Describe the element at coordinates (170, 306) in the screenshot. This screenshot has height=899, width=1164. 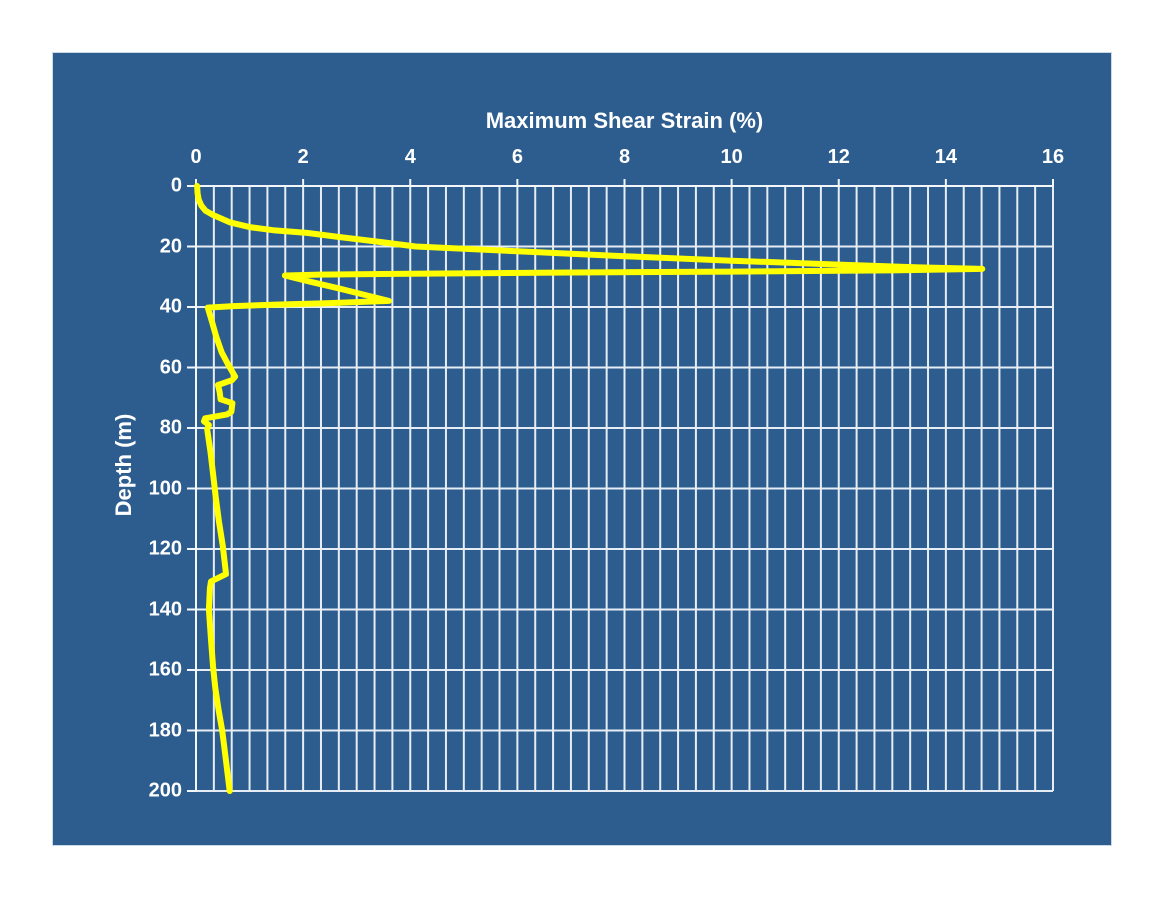
I see `y-tick-label: 40` at that location.